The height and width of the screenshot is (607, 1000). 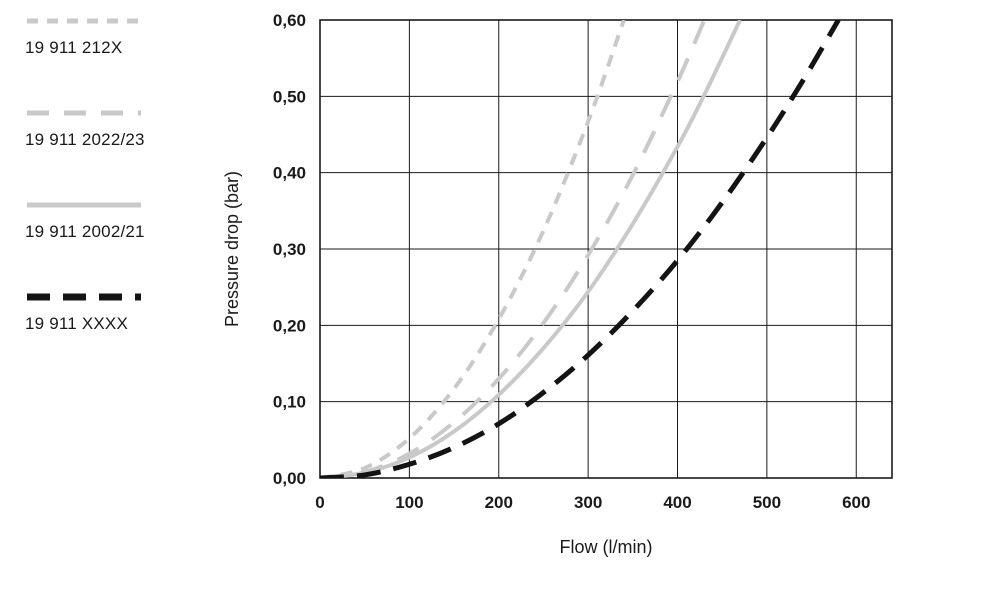 I want to click on y-tick-label: 0,20, so click(x=289, y=325).